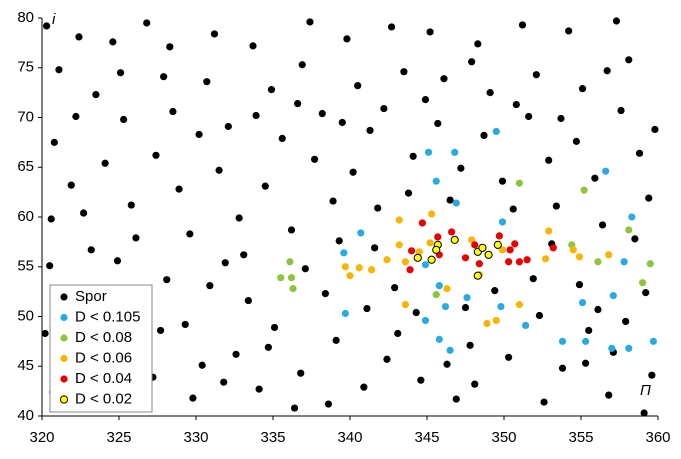 Image resolution: width=681 pixels, height=459 pixels. Describe the element at coordinates (195, 437) in the screenshot. I see `x-tick-label: 330` at that location.